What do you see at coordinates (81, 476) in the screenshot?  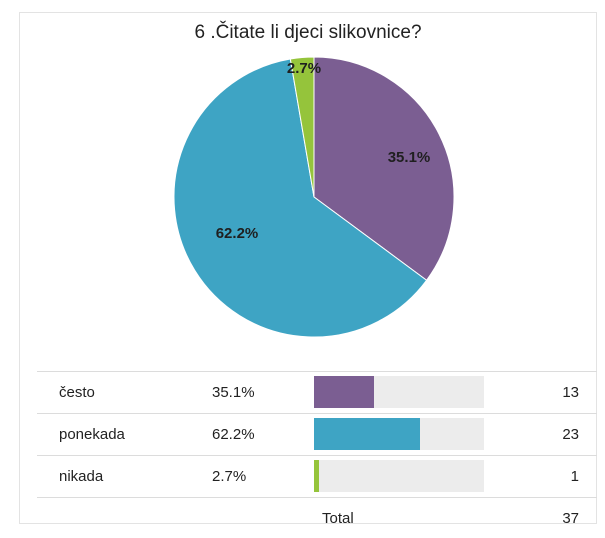 I see `row-label: nikada` at bounding box center [81, 476].